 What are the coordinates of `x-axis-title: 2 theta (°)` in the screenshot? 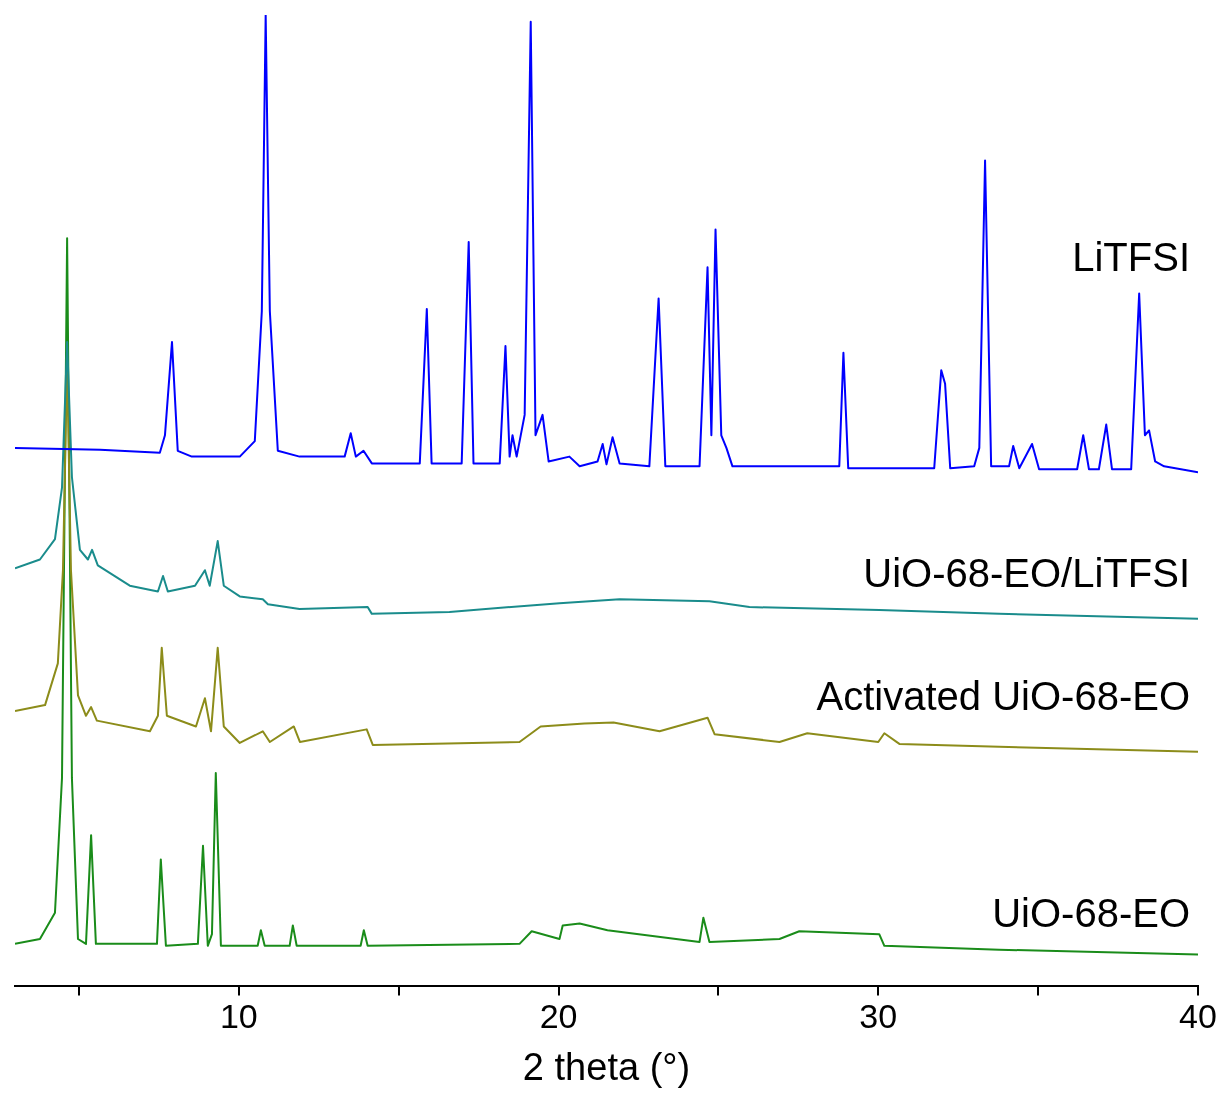 It's located at (606, 1066).